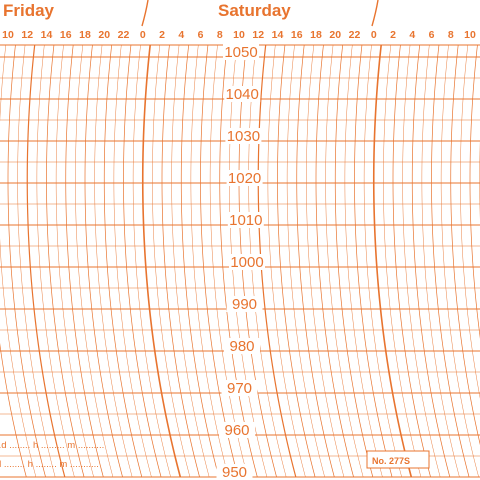 The image size is (480, 480). I want to click on pressure-label: 1040, so click(242, 94).